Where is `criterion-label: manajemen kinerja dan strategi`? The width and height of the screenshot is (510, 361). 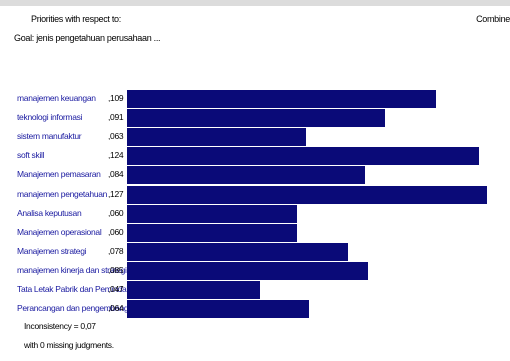
criterion-label: manajemen kinerja dan strategi is located at coordinates (72, 269).